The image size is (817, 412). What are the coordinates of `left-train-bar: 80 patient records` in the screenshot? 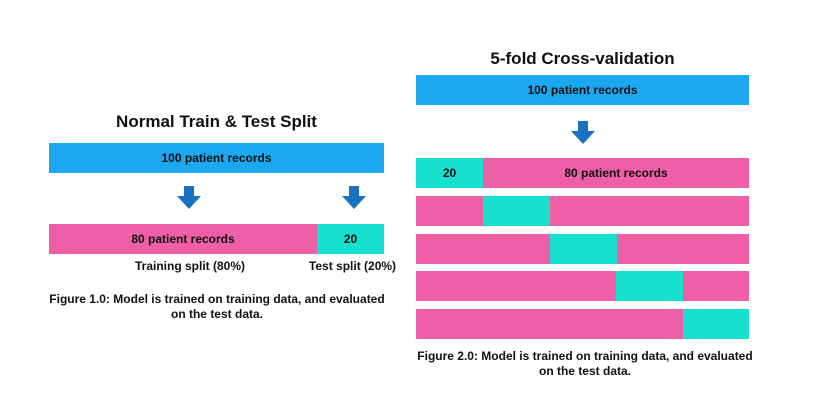 It's located at (183, 239).